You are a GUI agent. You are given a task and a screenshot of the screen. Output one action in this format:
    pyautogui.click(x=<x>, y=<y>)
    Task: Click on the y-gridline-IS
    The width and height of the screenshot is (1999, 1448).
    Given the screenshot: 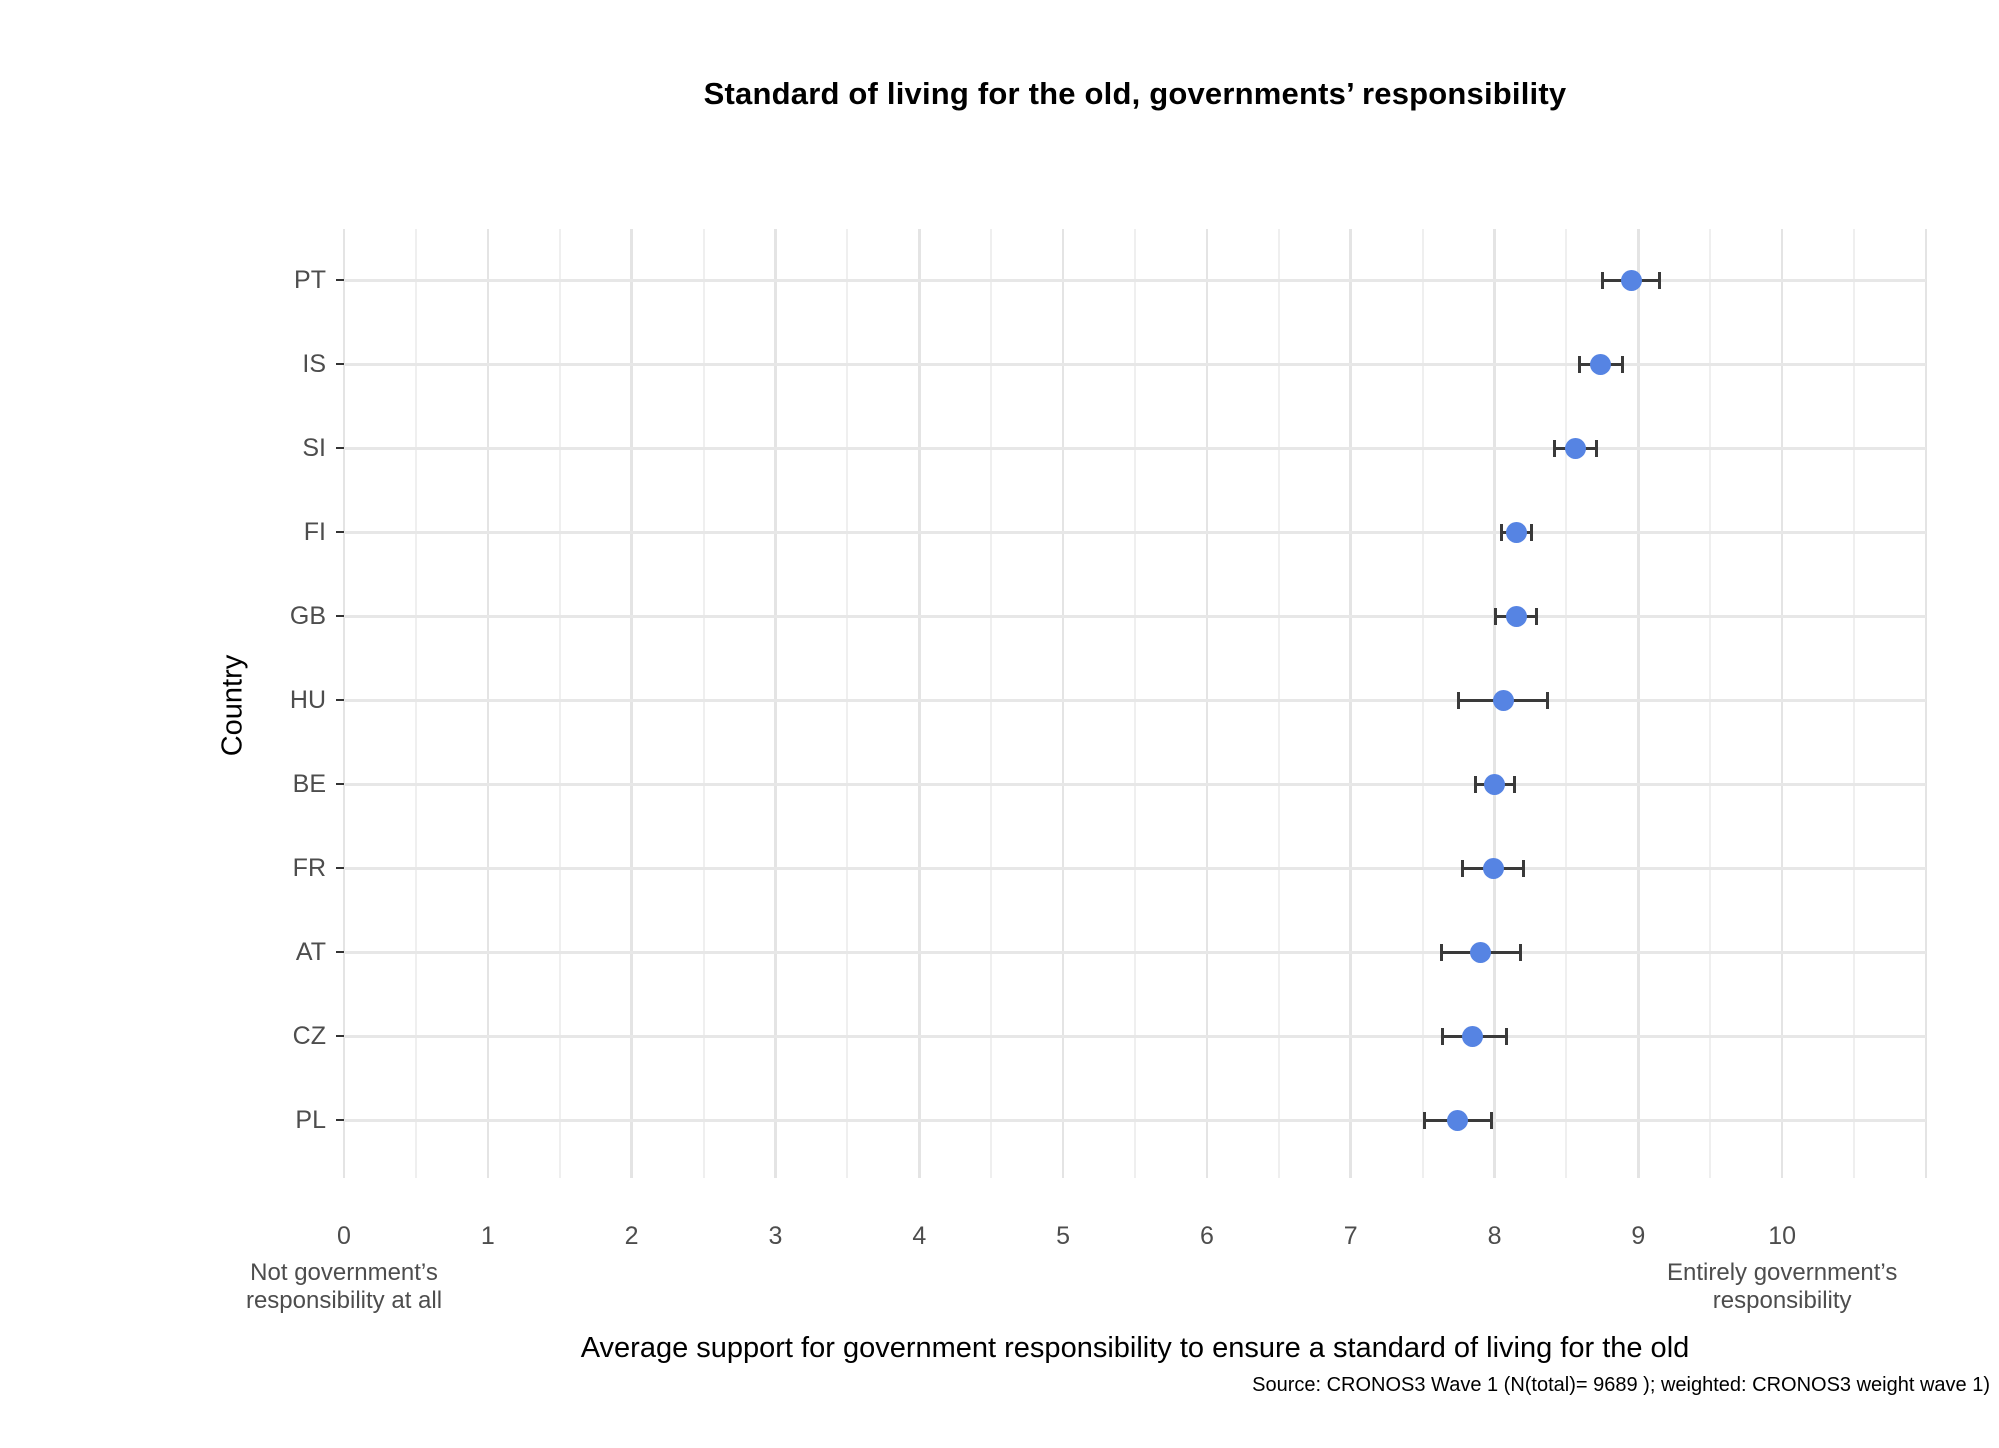 What is the action you would take?
    pyautogui.click(x=1135, y=364)
    